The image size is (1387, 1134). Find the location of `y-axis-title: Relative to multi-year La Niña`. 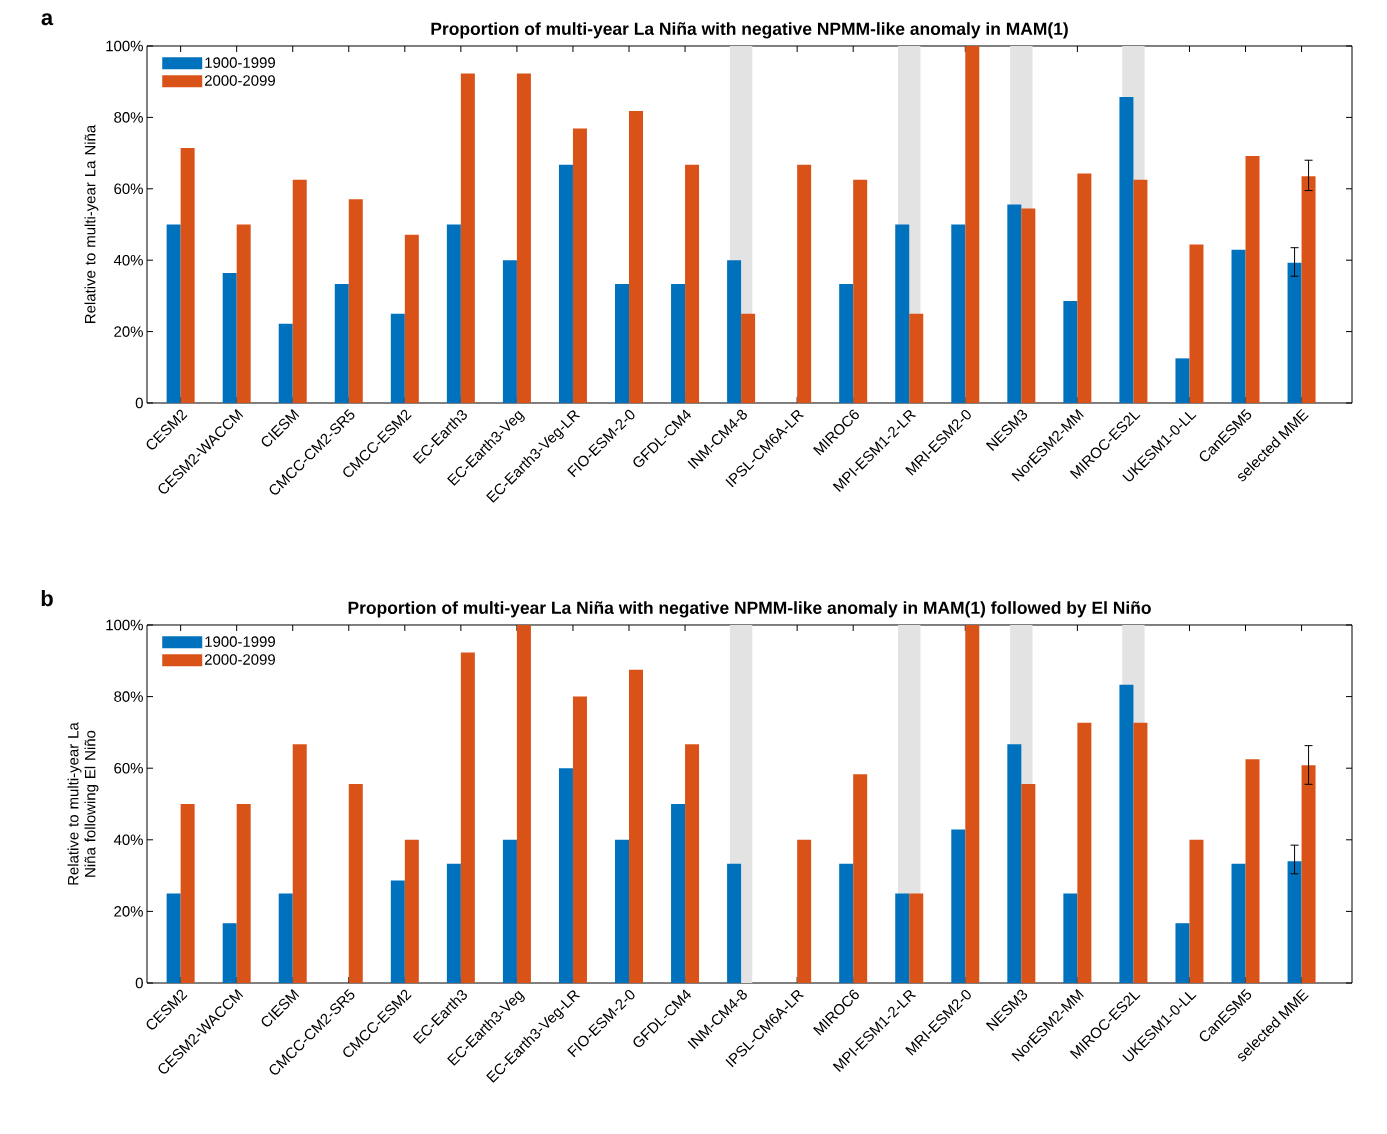

y-axis-title: Relative to multi-year La Niña is located at coordinates (91, 223).